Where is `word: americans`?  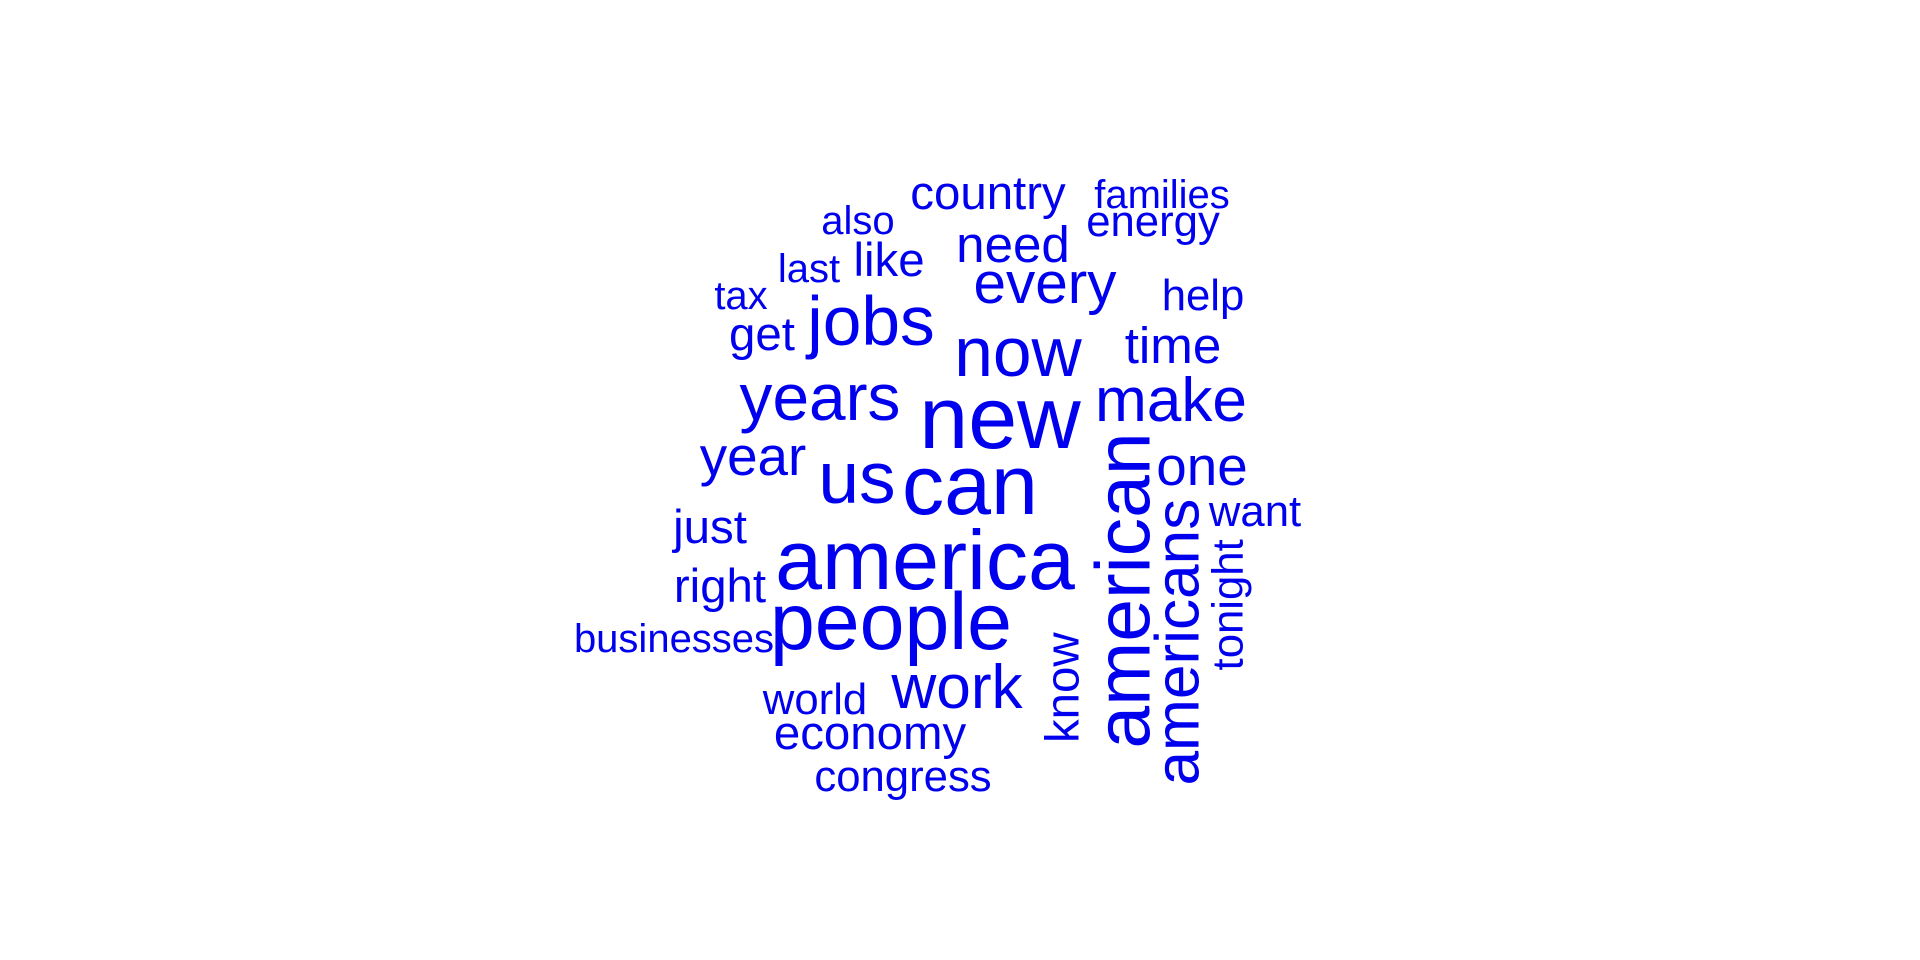
word: americans is located at coordinates (1177, 642).